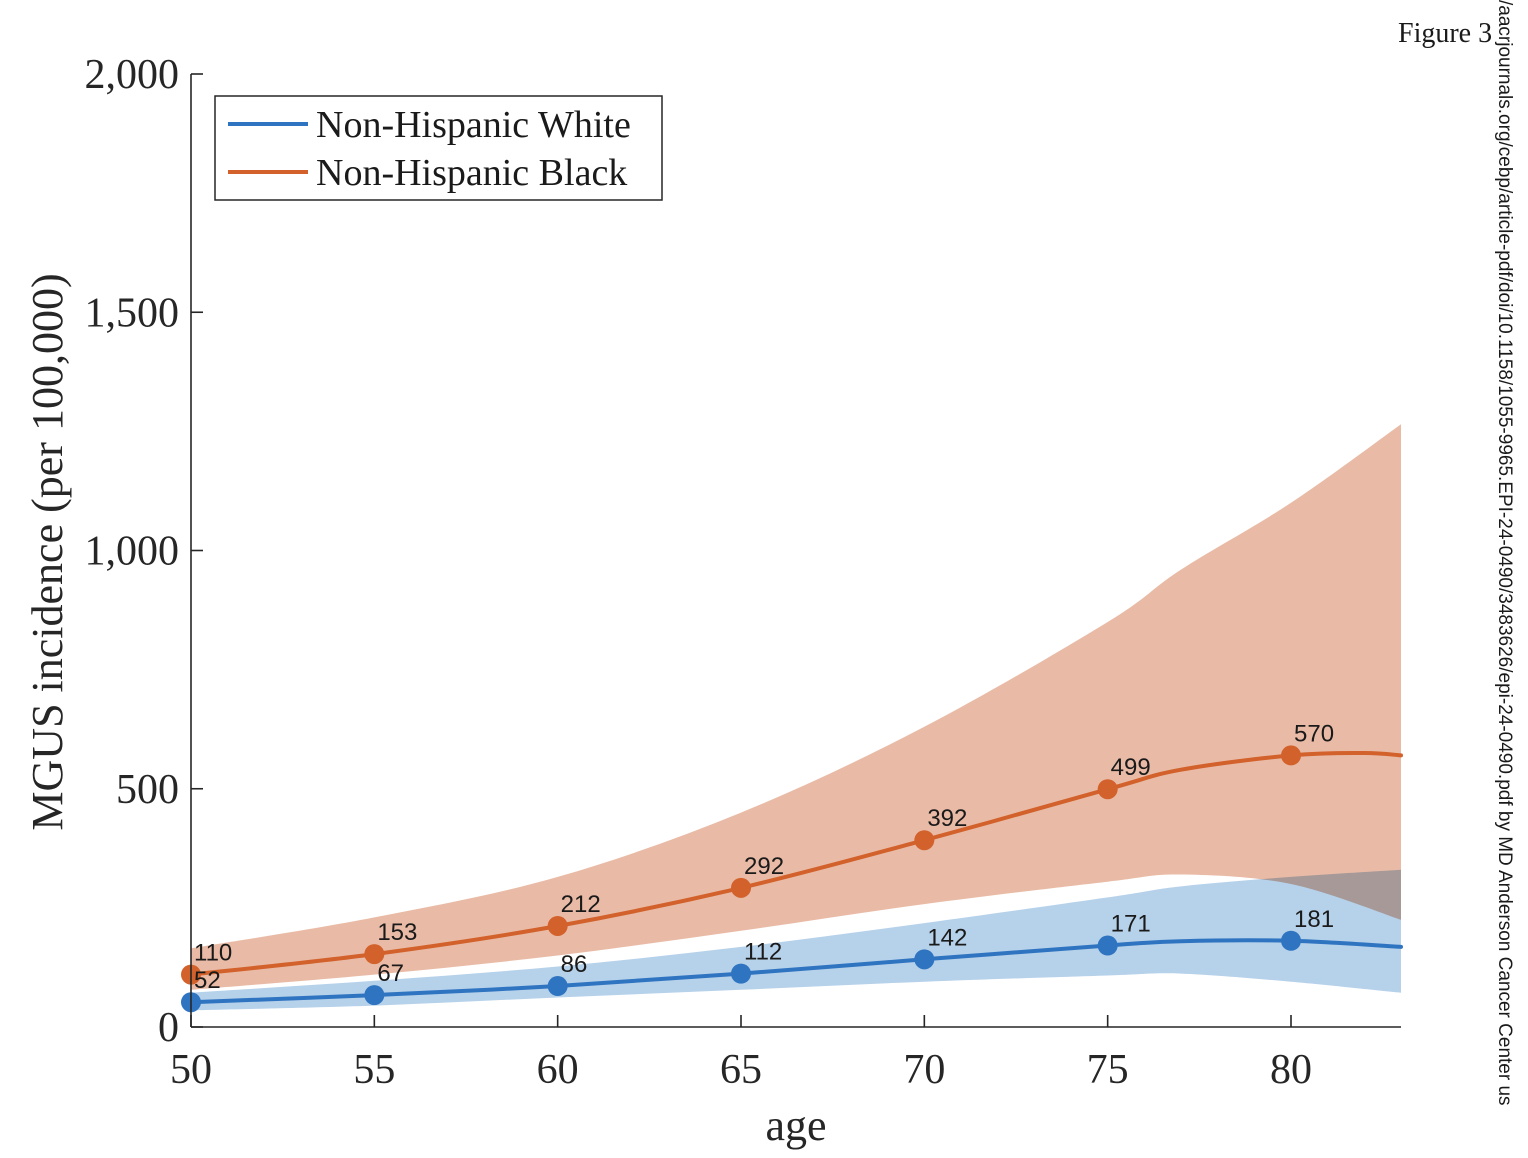 This screenshot has width=1528, height=1158. What do you see at coordinates (191, 1070) in the screenshot?
I see `x-tick-label-50: 50` at bounding box center [191, 1070].